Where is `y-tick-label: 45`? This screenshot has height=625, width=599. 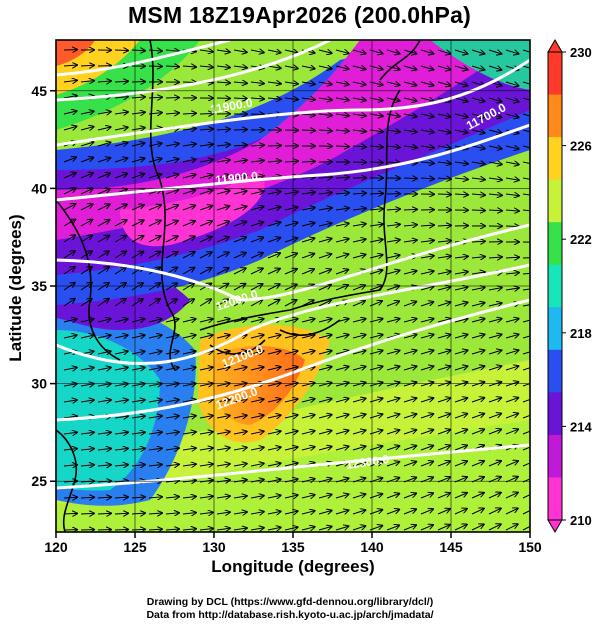 y-tick-label: 45 is located at coordinates (39, 91).